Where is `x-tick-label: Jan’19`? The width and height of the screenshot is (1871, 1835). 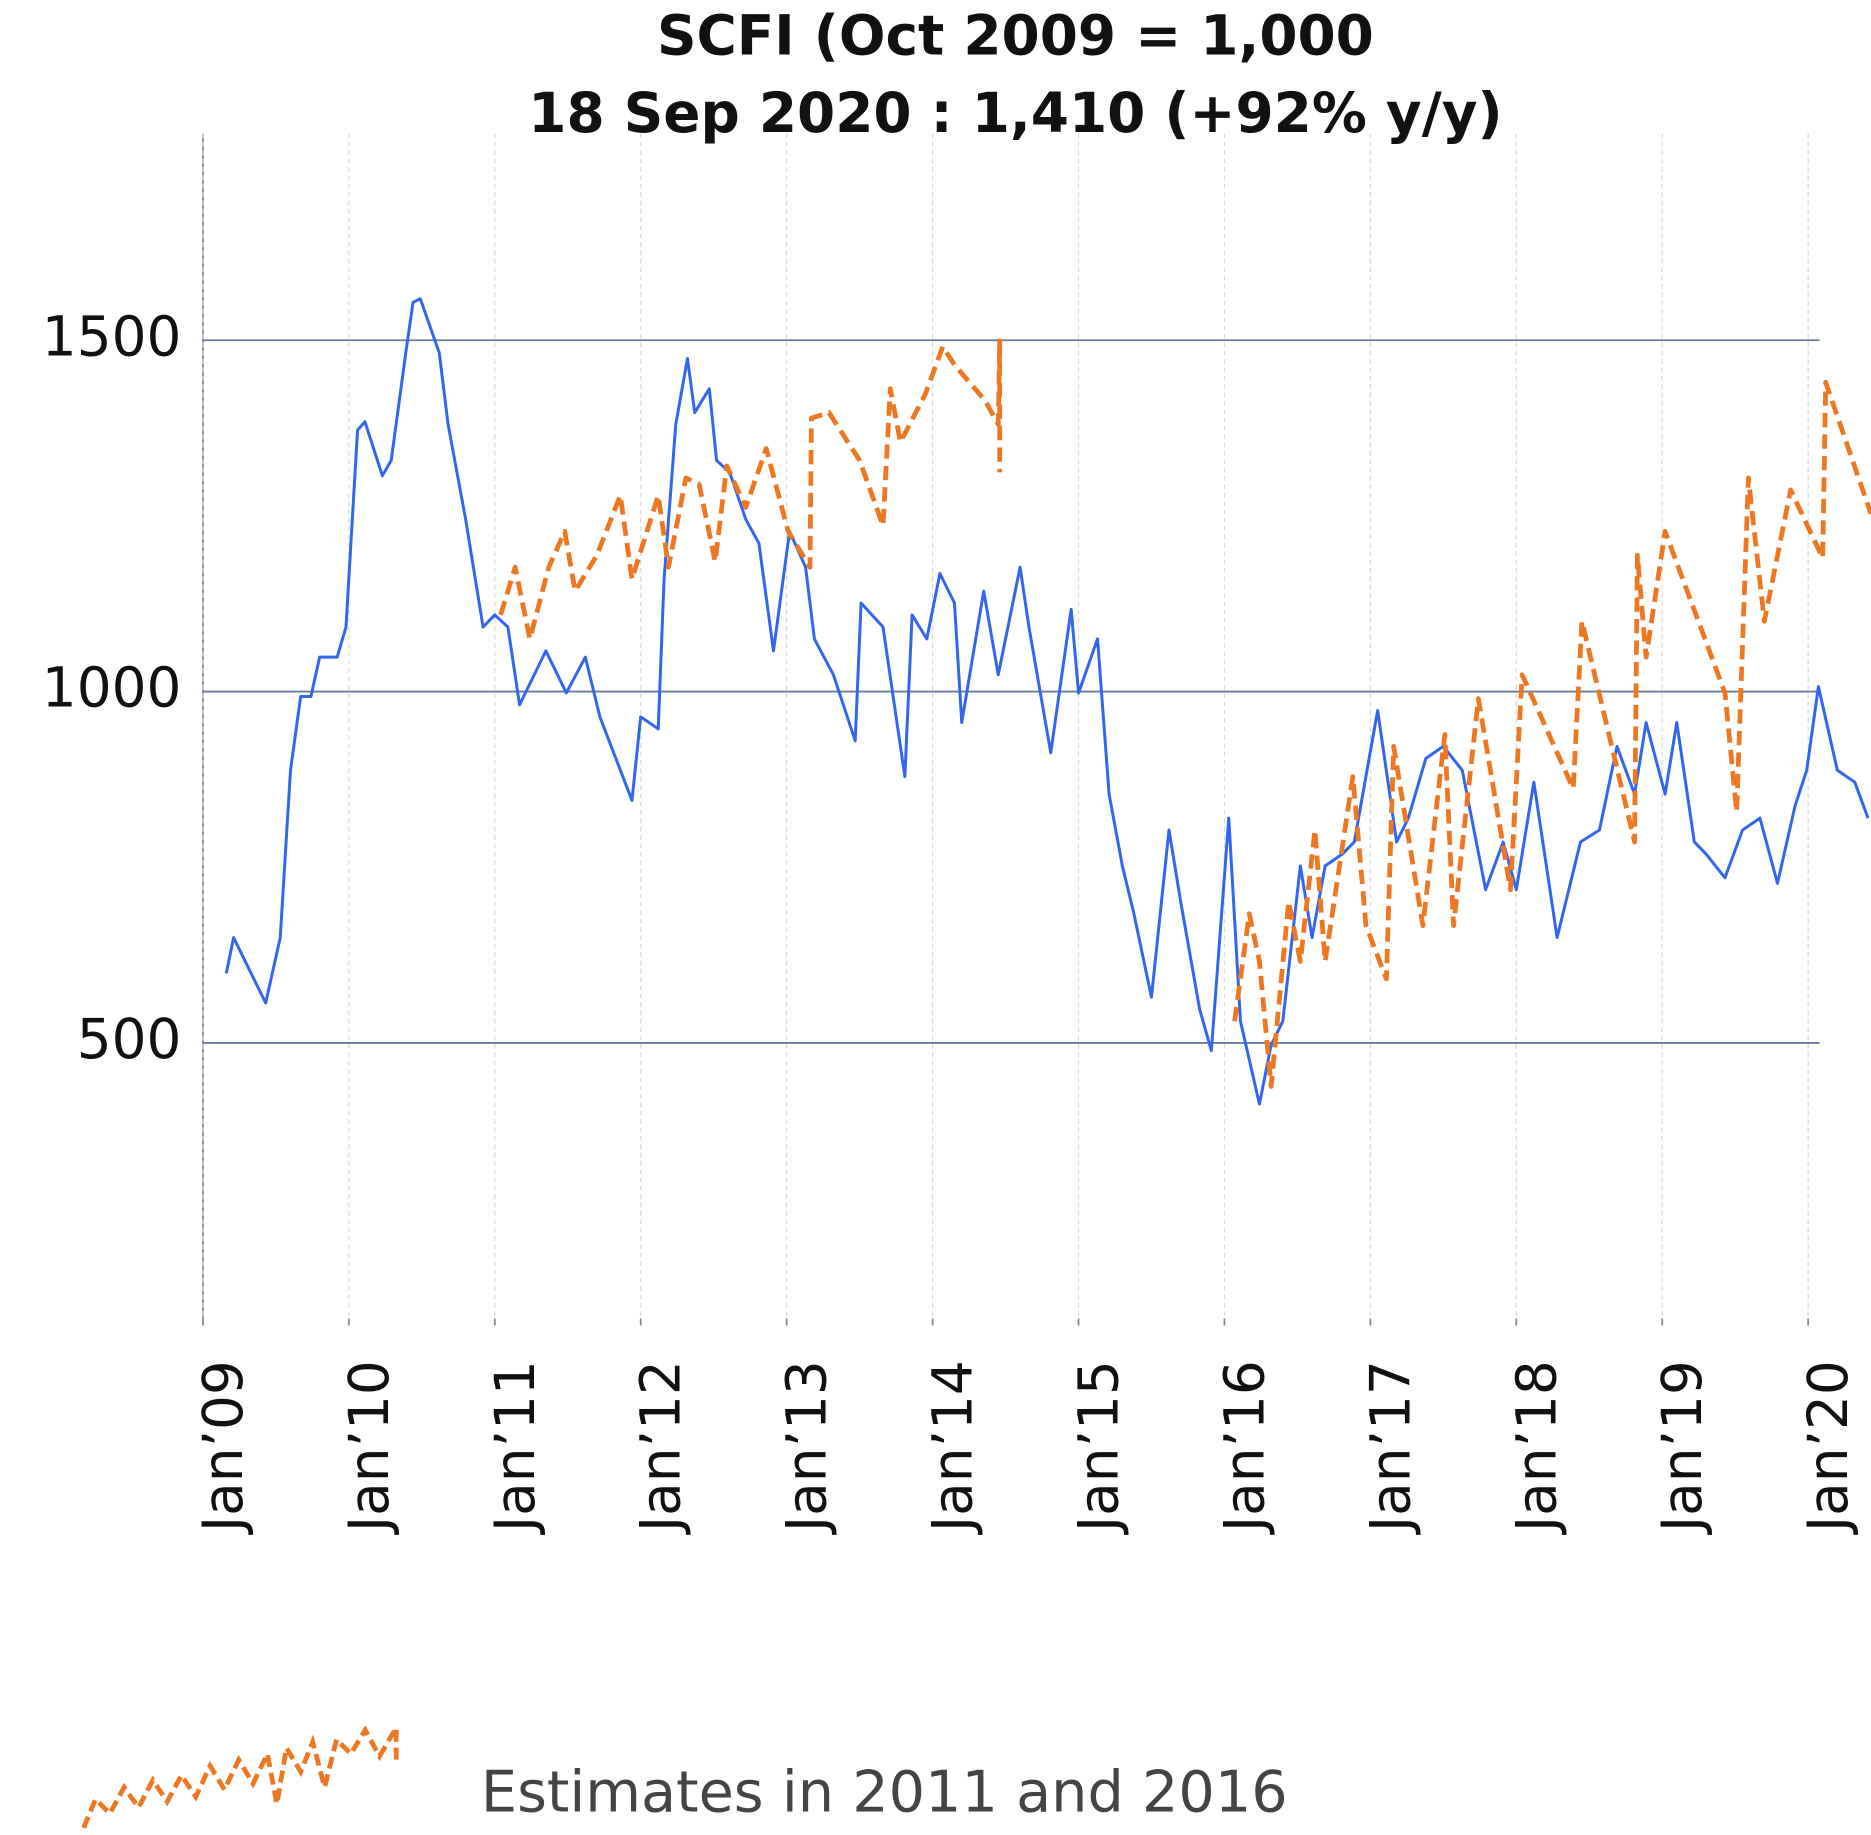 x-tick-label: Jan’19 is located at coordinates (1682, 1447).